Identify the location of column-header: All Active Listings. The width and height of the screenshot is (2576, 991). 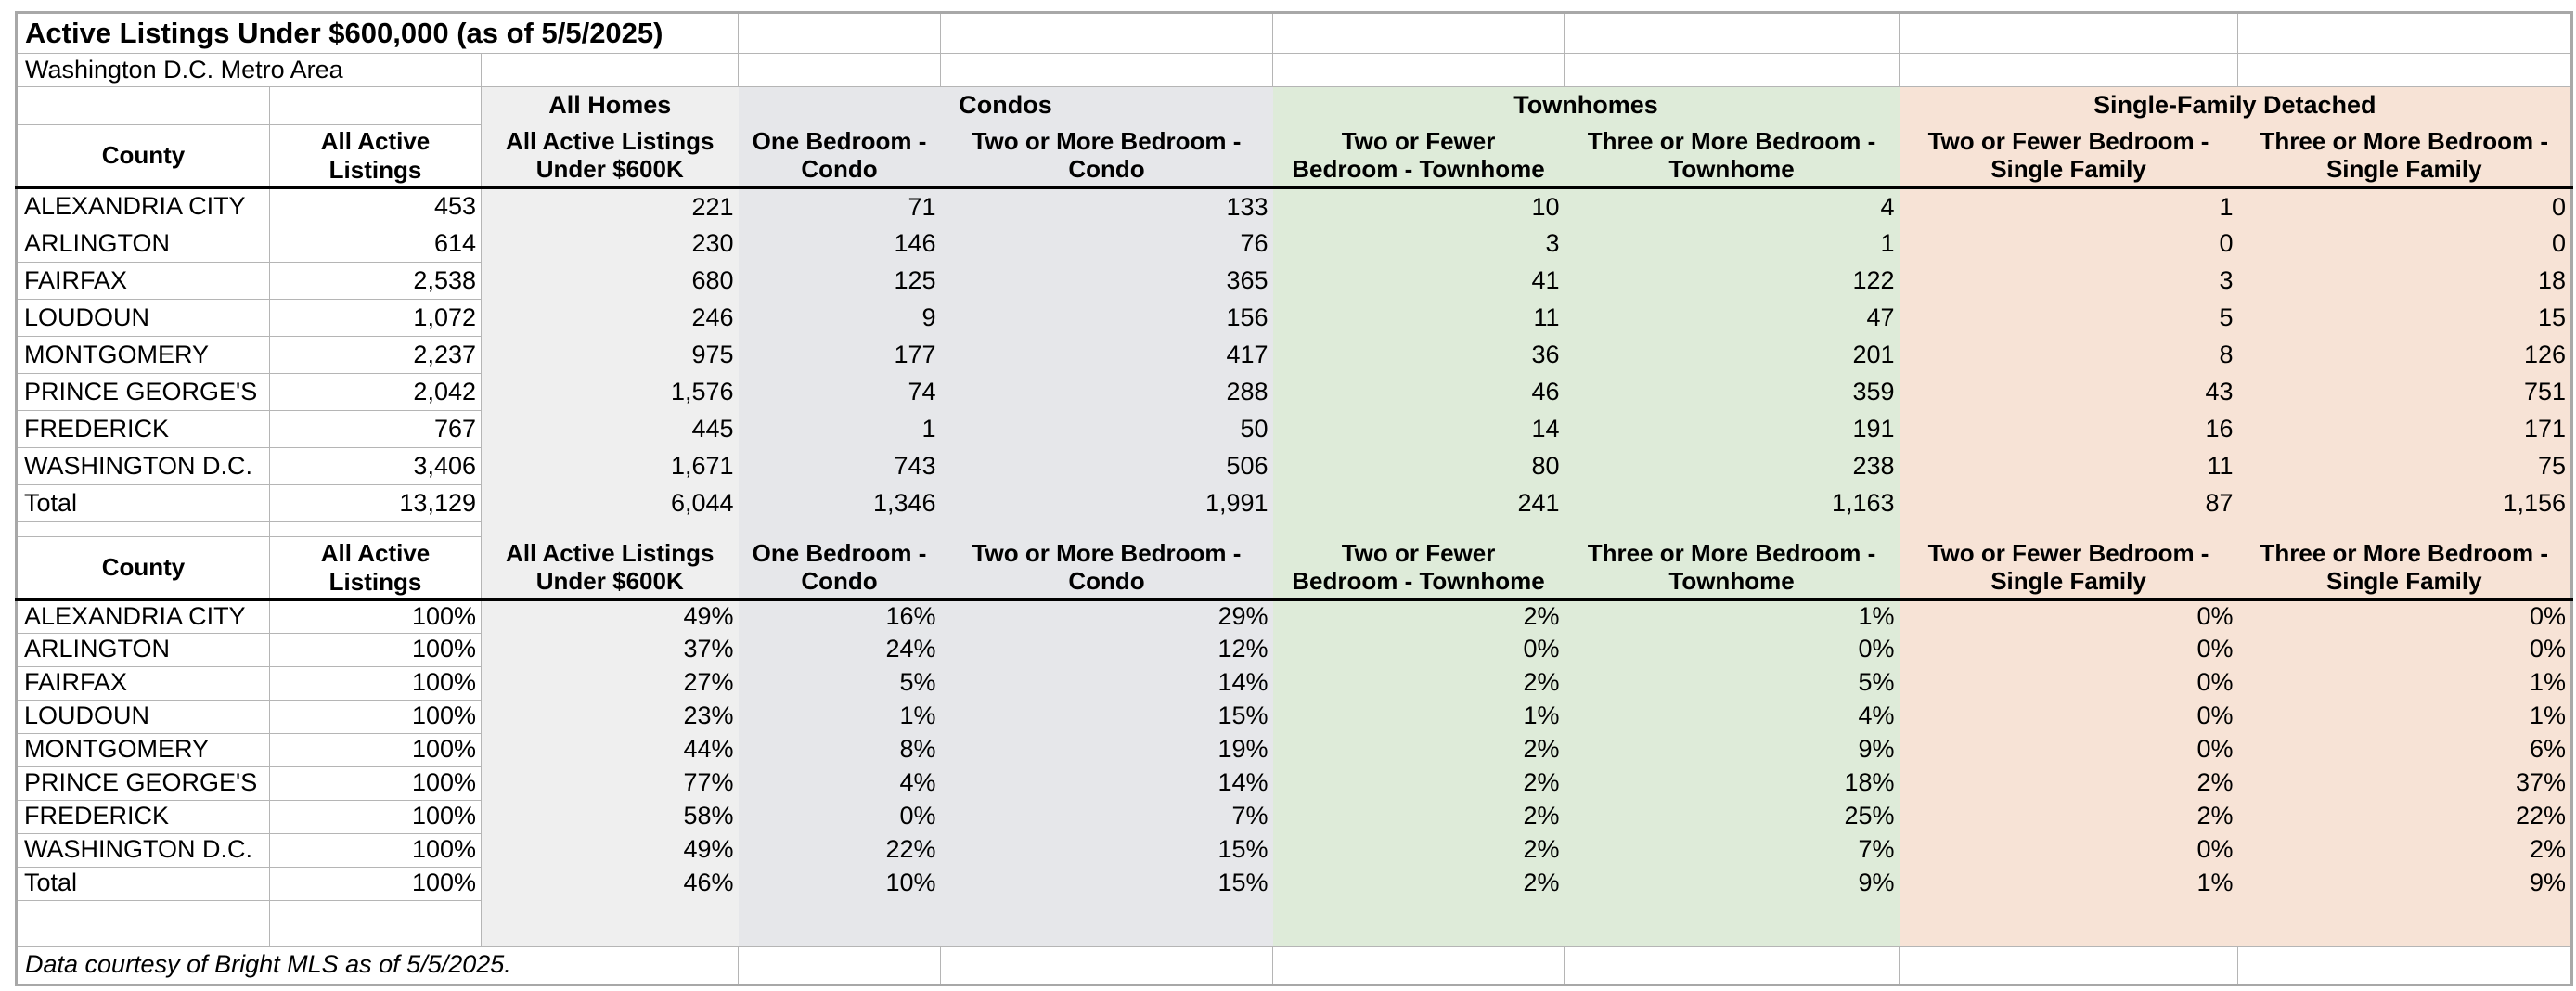
(375, 157).